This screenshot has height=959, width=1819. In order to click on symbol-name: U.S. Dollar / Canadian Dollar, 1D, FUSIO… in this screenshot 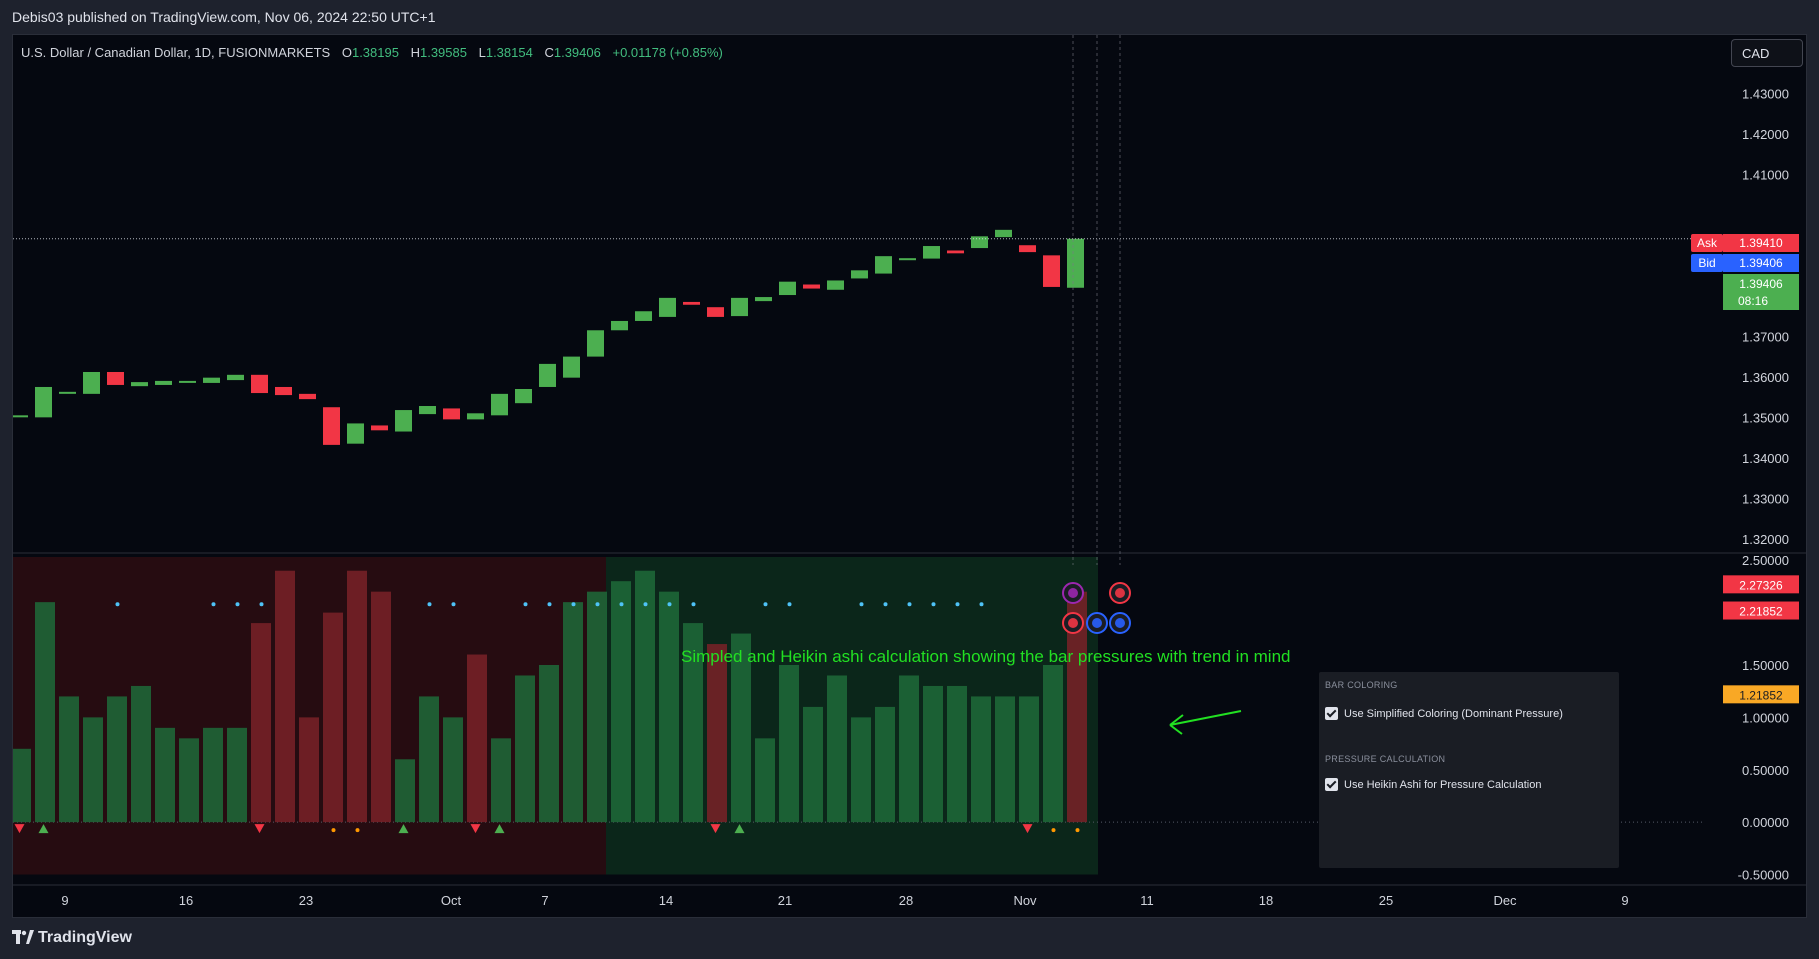, I will do `click(176, 52)`.